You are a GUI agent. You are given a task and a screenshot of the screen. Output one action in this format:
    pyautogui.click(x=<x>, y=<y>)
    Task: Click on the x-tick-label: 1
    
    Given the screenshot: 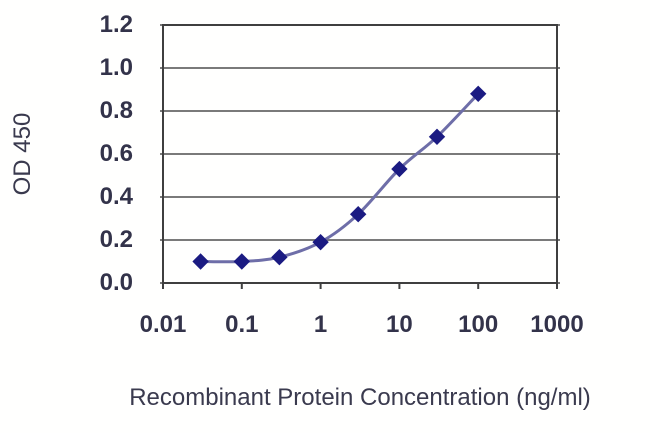 What is the action you would take?
    pyautogui.click(x=320, y=324)
    